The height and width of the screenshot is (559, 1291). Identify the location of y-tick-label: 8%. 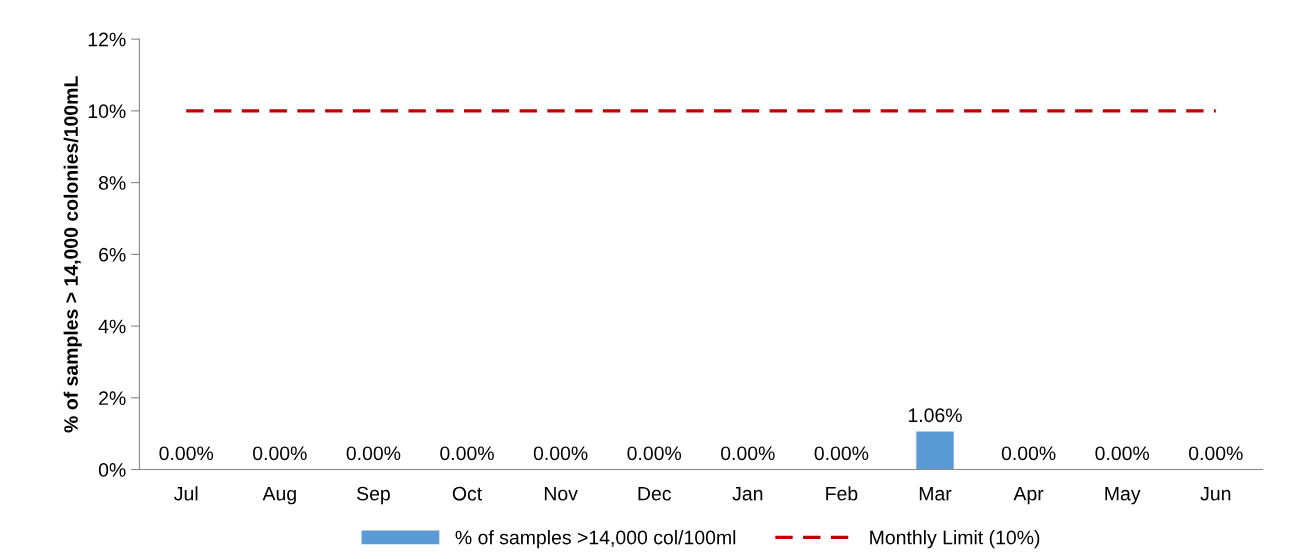
(112, 183).